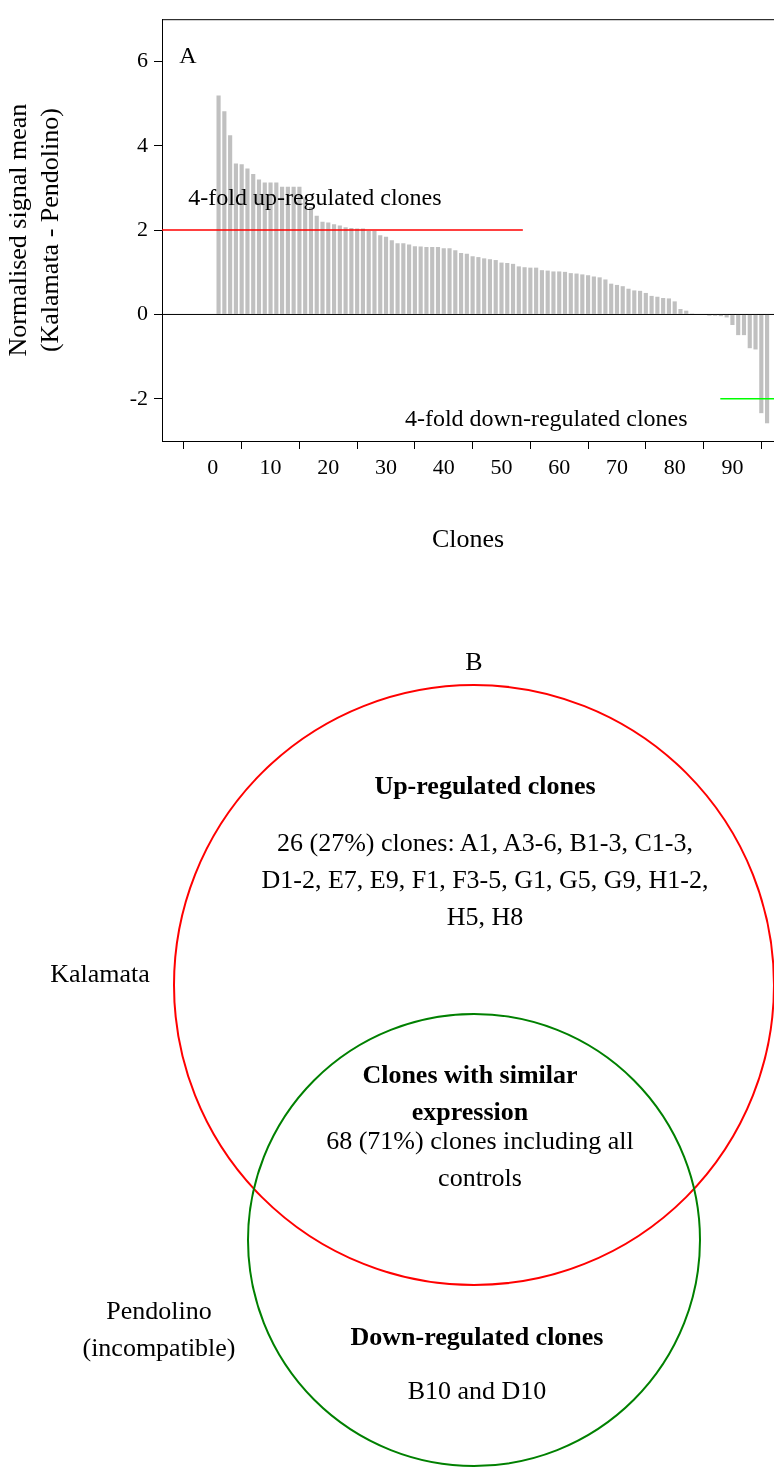  Describe the element at coordinates (468, 539) in the screenshot. I see `x-axis-title: Clones` at that location.